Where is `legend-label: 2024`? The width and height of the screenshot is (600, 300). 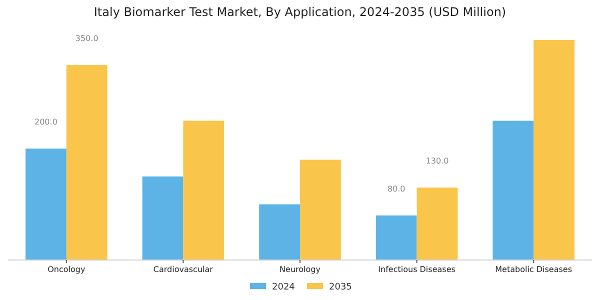
legend-label: 2024 is located at coordinates (284, 287).